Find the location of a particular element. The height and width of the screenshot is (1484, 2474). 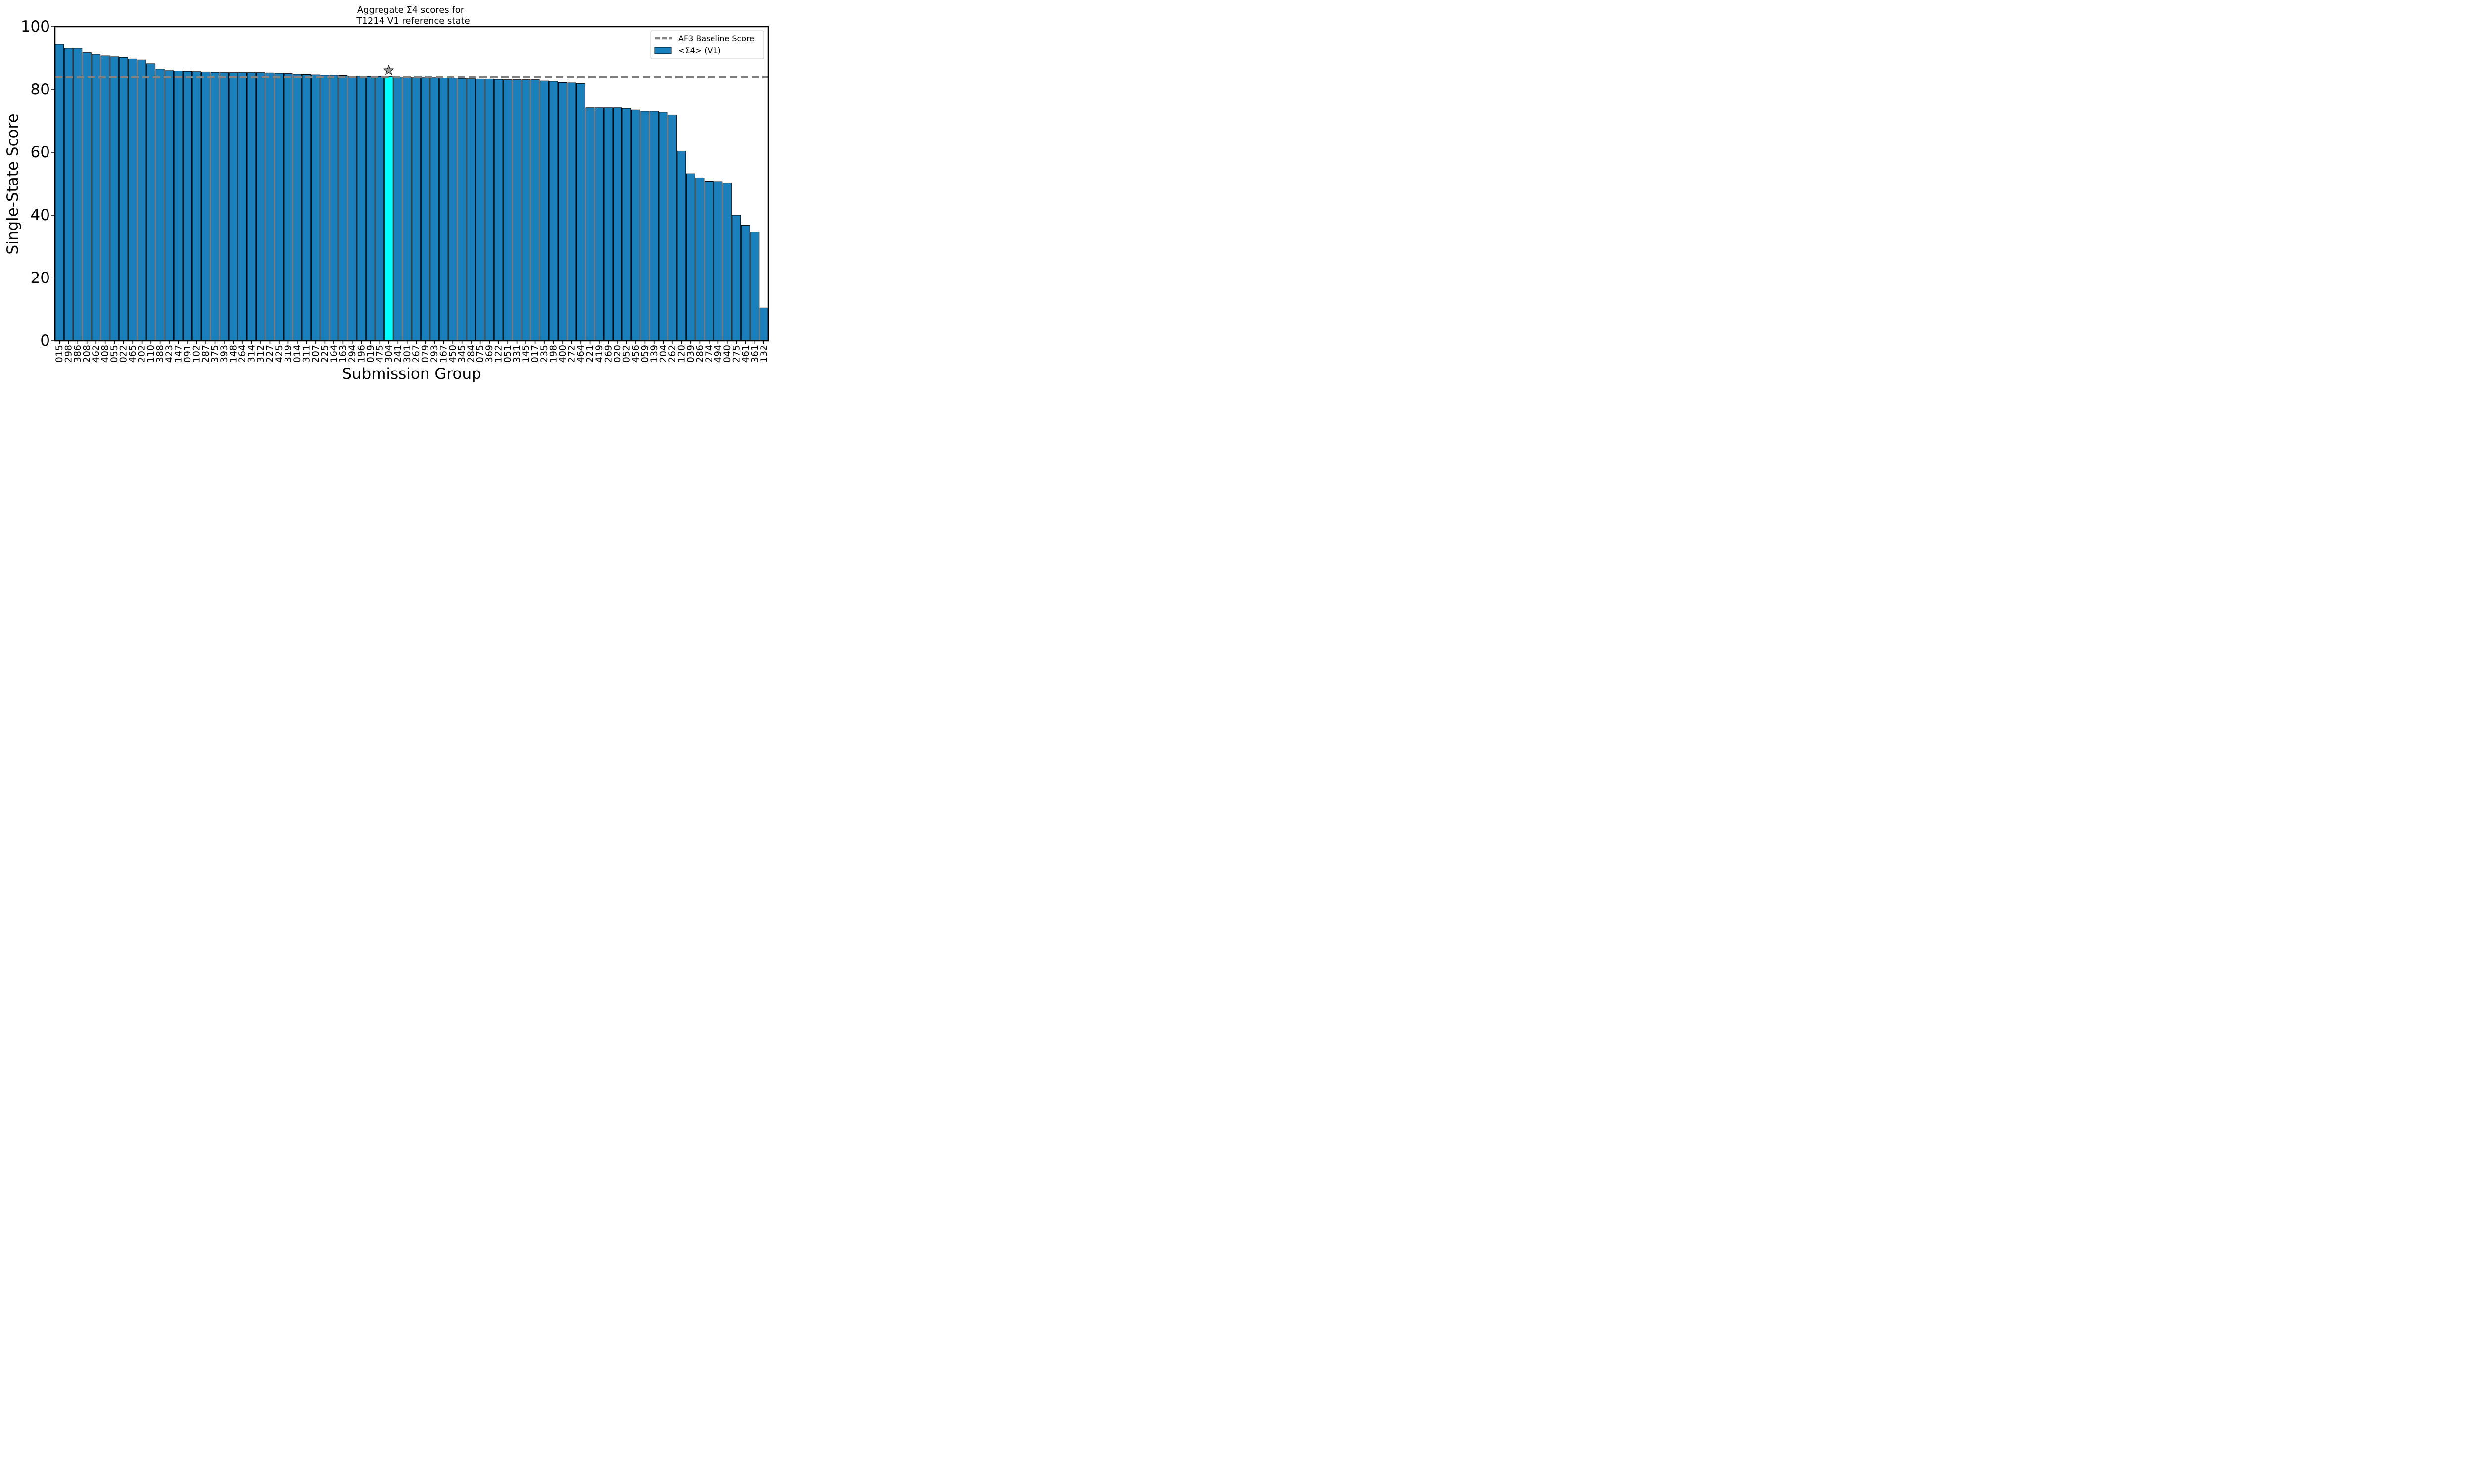

x-tick-label-456: 456 is located at coordinates (636, 354).